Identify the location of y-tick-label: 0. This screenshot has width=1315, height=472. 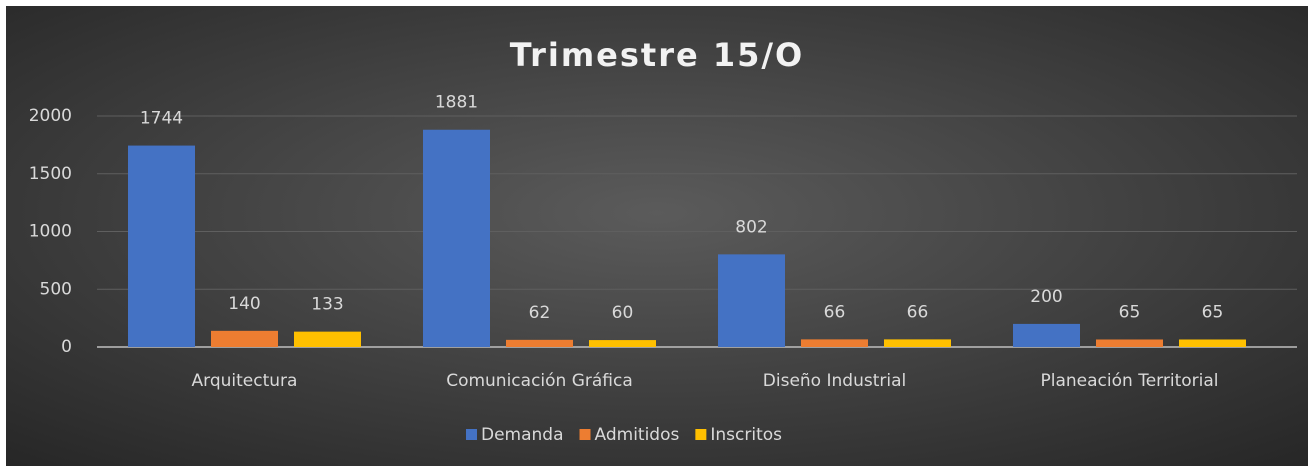
(66, 347).